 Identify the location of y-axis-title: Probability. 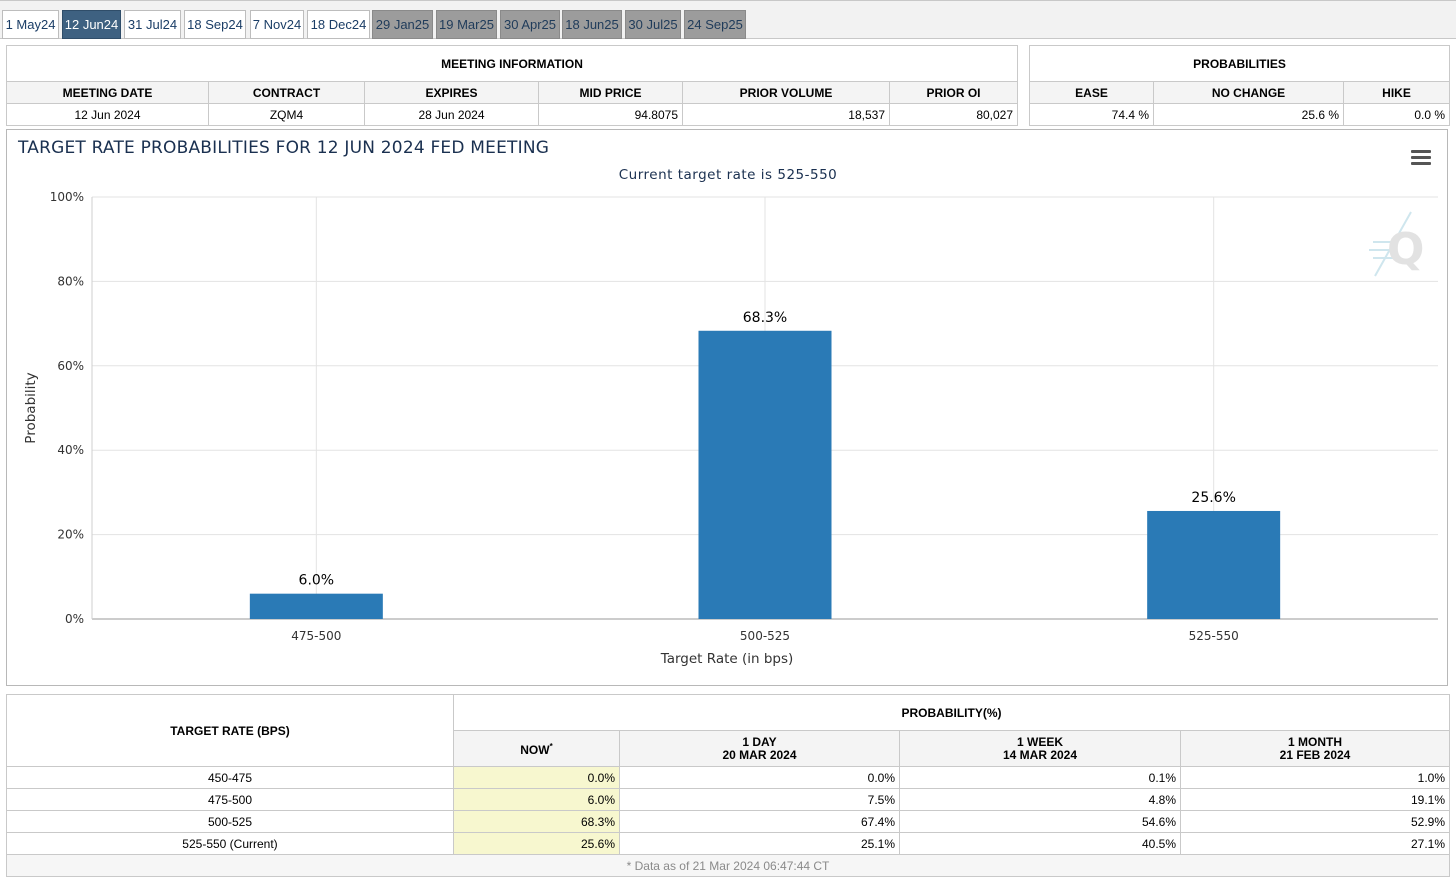
(31, 407).